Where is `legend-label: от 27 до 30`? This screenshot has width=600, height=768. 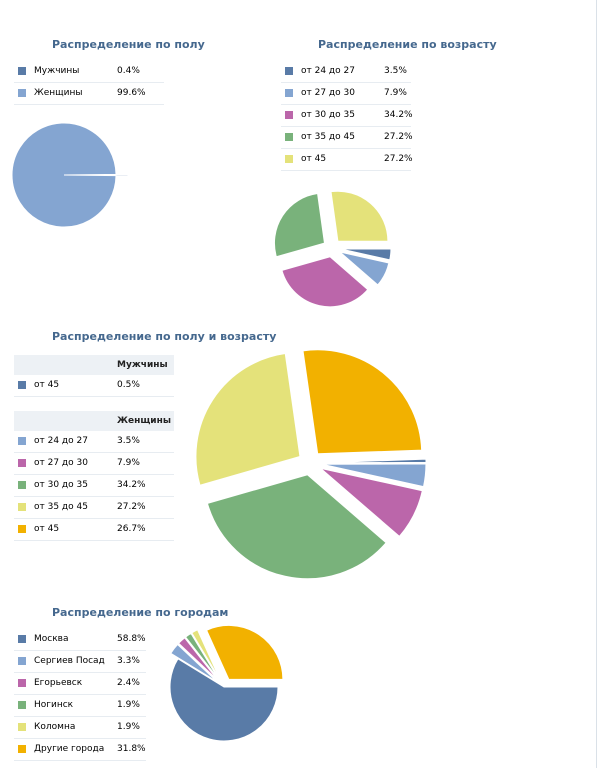
legend-label: от 27 до 30 is located at coordinates (61, 463).